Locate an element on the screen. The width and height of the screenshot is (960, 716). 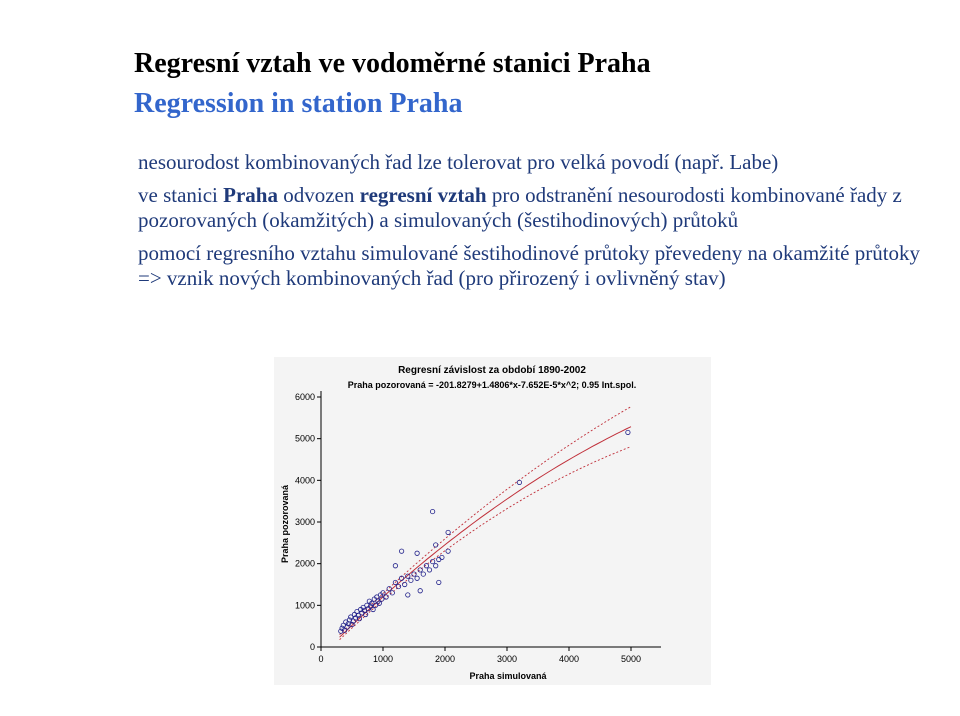
y-tick-label: 4000 is located at coordinates (305, 480).